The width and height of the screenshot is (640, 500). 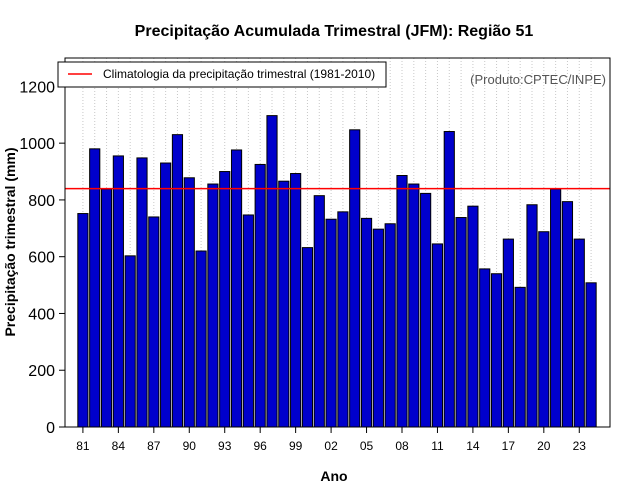 What do you see at coordinates (461, 322) in the screenshot?
I see `bar-2013` at bounding box center [461, 322].